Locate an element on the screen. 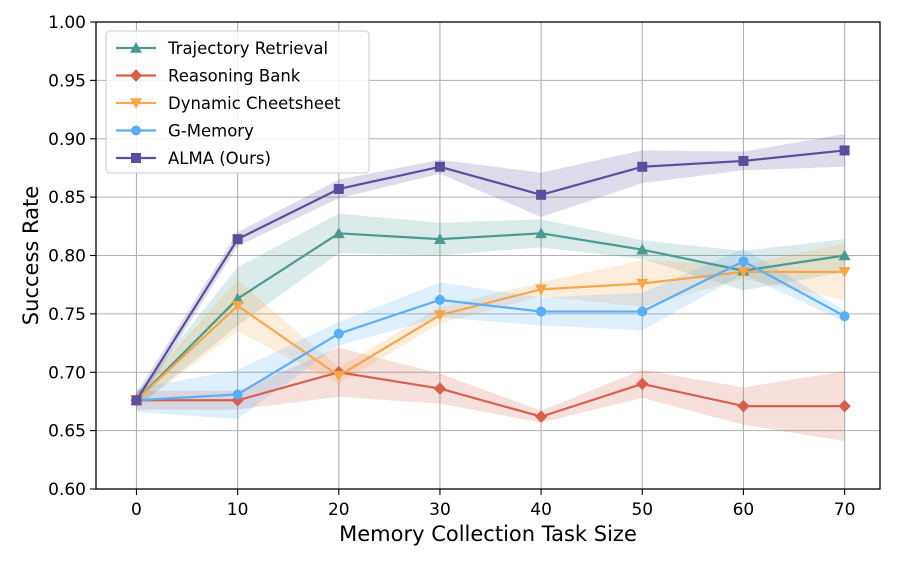 The height and width of the screenshot is (561, 897). x-axis-ticks: 0 10 20 30 40 50 60 70 is located at coordinates (493, 504).